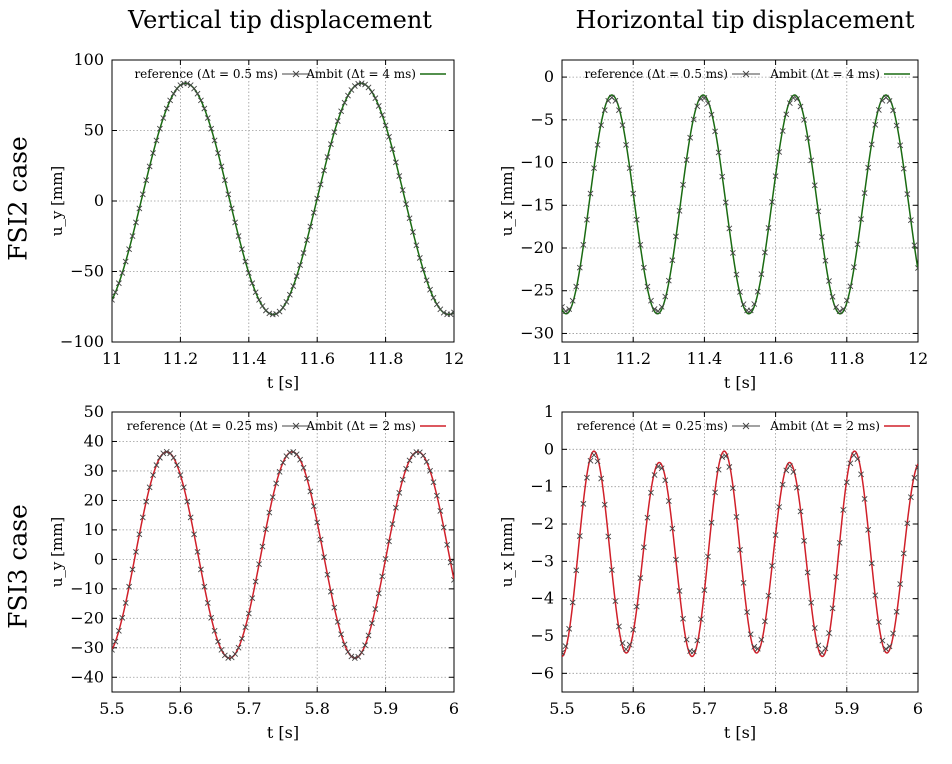  I want to click on y-tick-label: −6, so click(542, 672).